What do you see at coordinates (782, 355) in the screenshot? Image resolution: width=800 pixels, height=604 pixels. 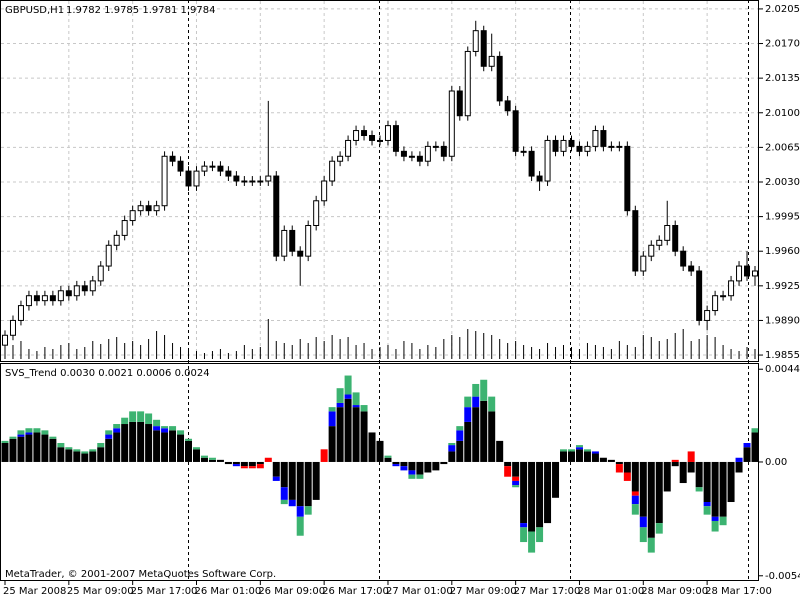 I see `y-tick-label: 1.9855` at bounding box center [782, 355].